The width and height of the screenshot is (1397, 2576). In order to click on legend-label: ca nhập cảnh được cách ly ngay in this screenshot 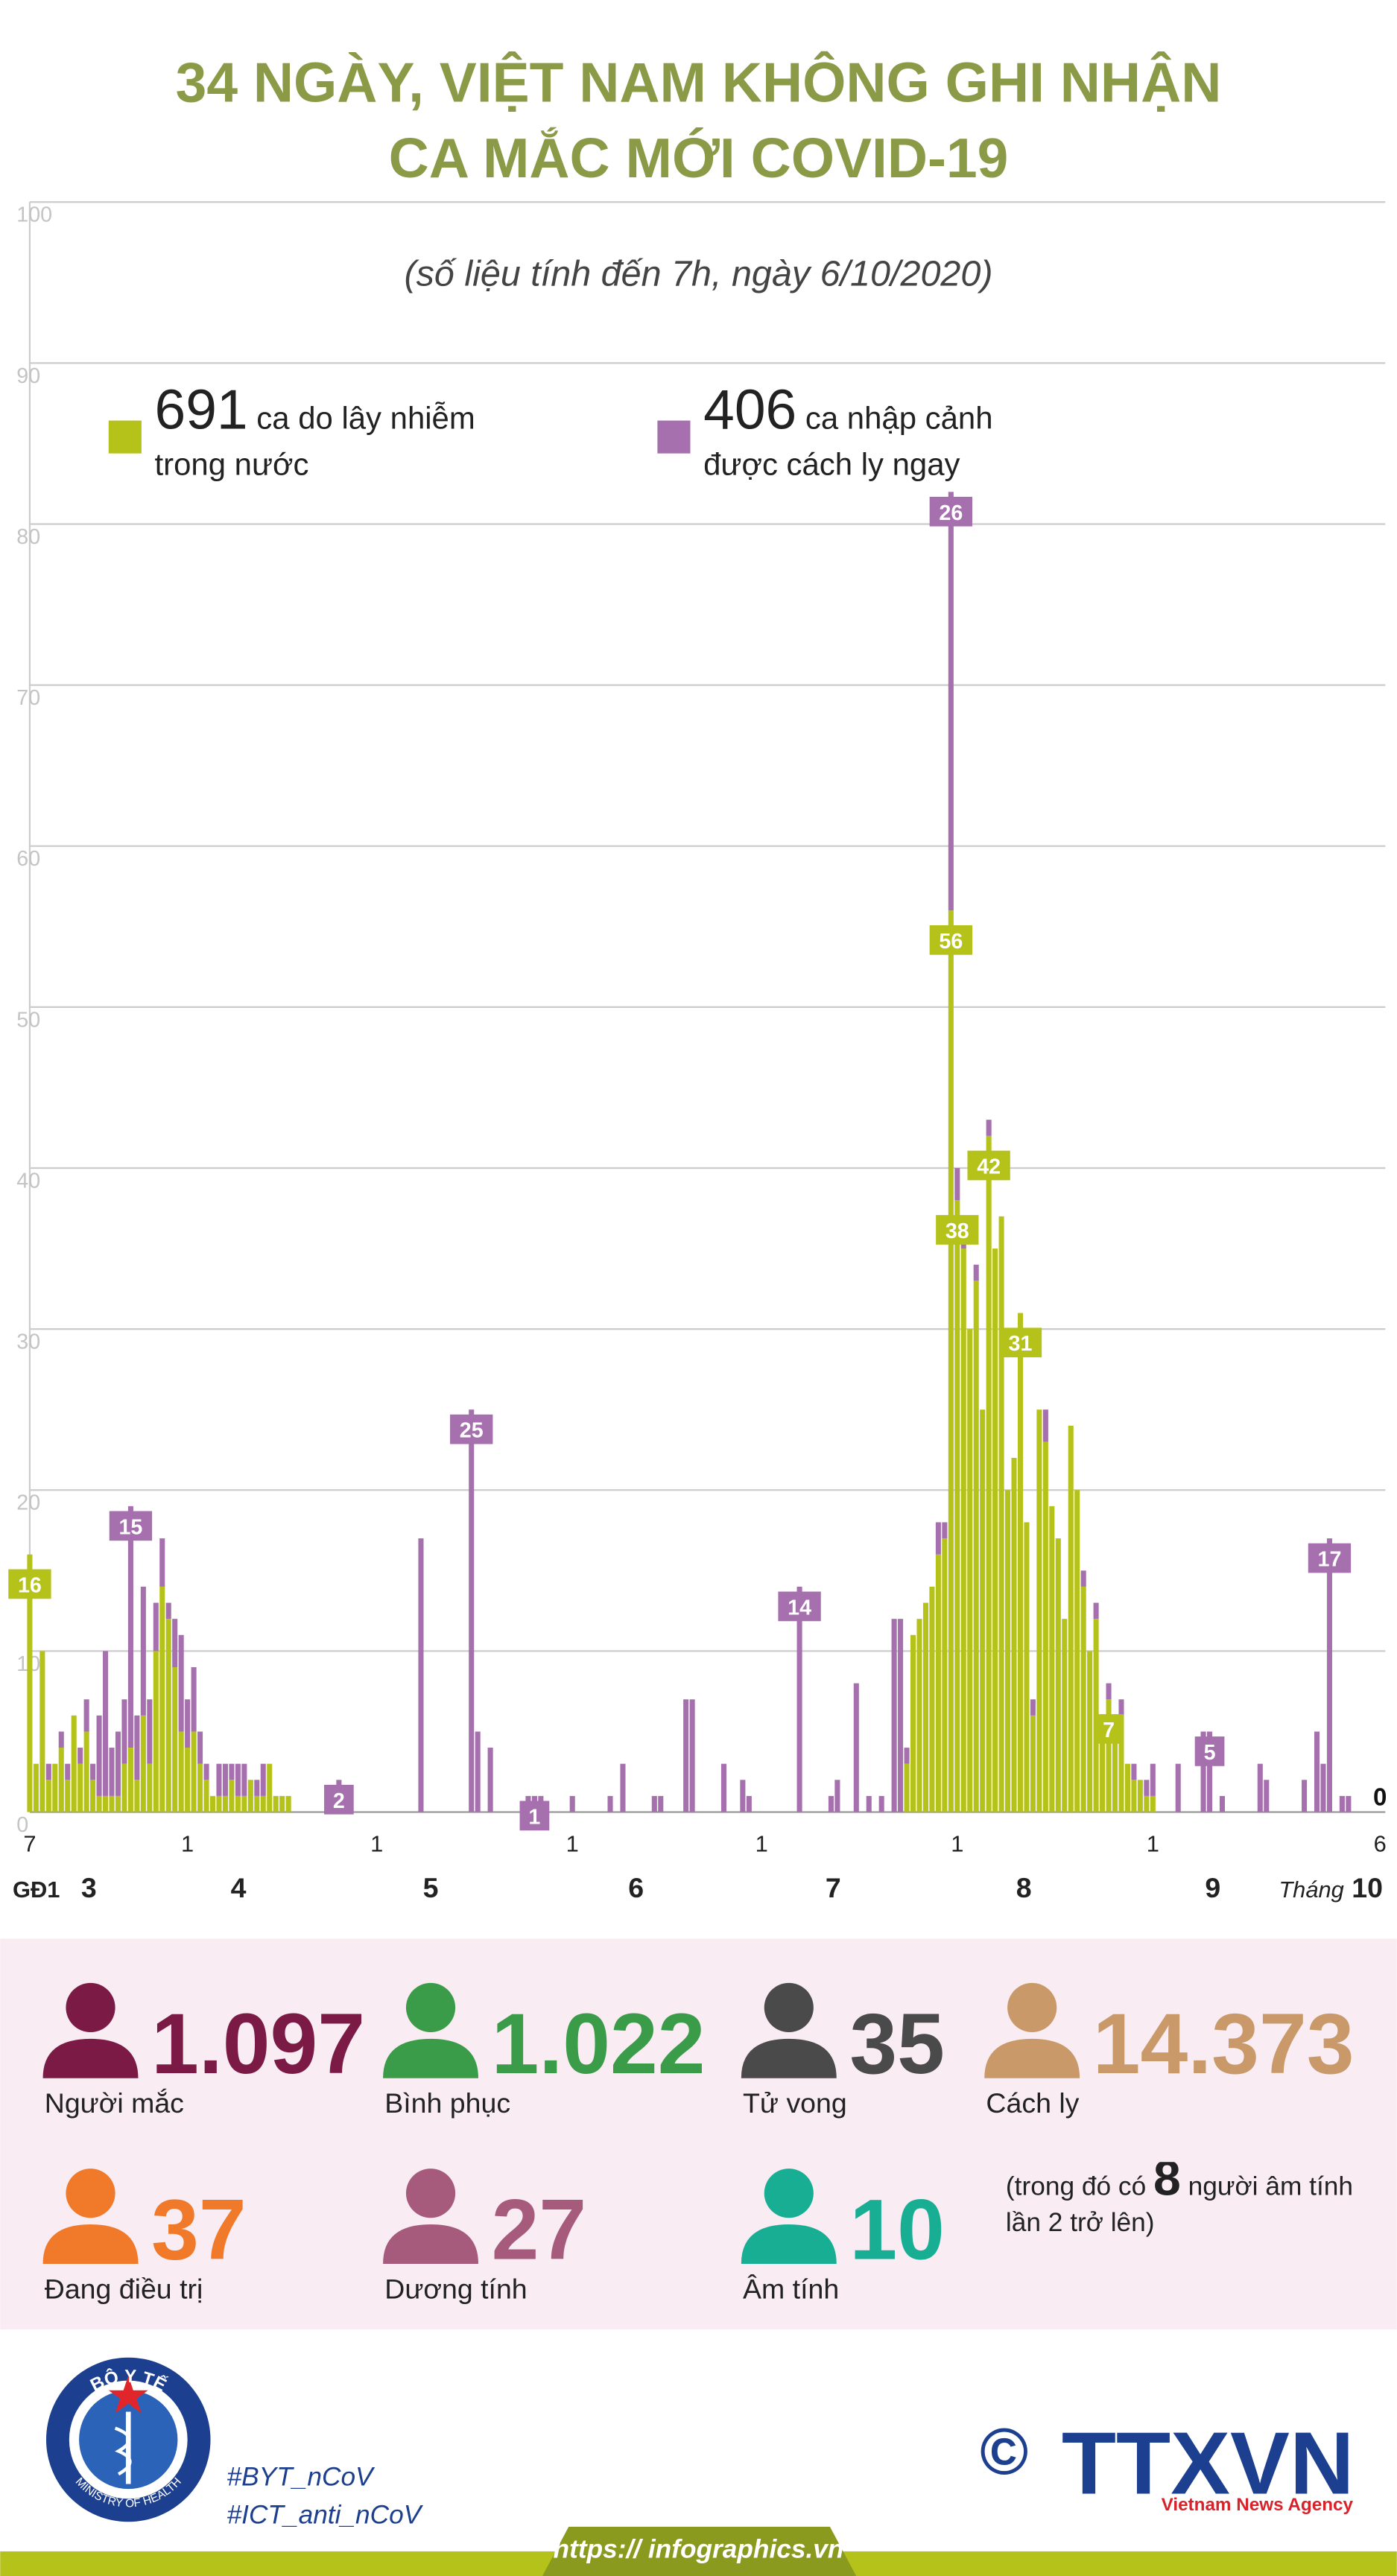, I will do `click(848, 443)`.